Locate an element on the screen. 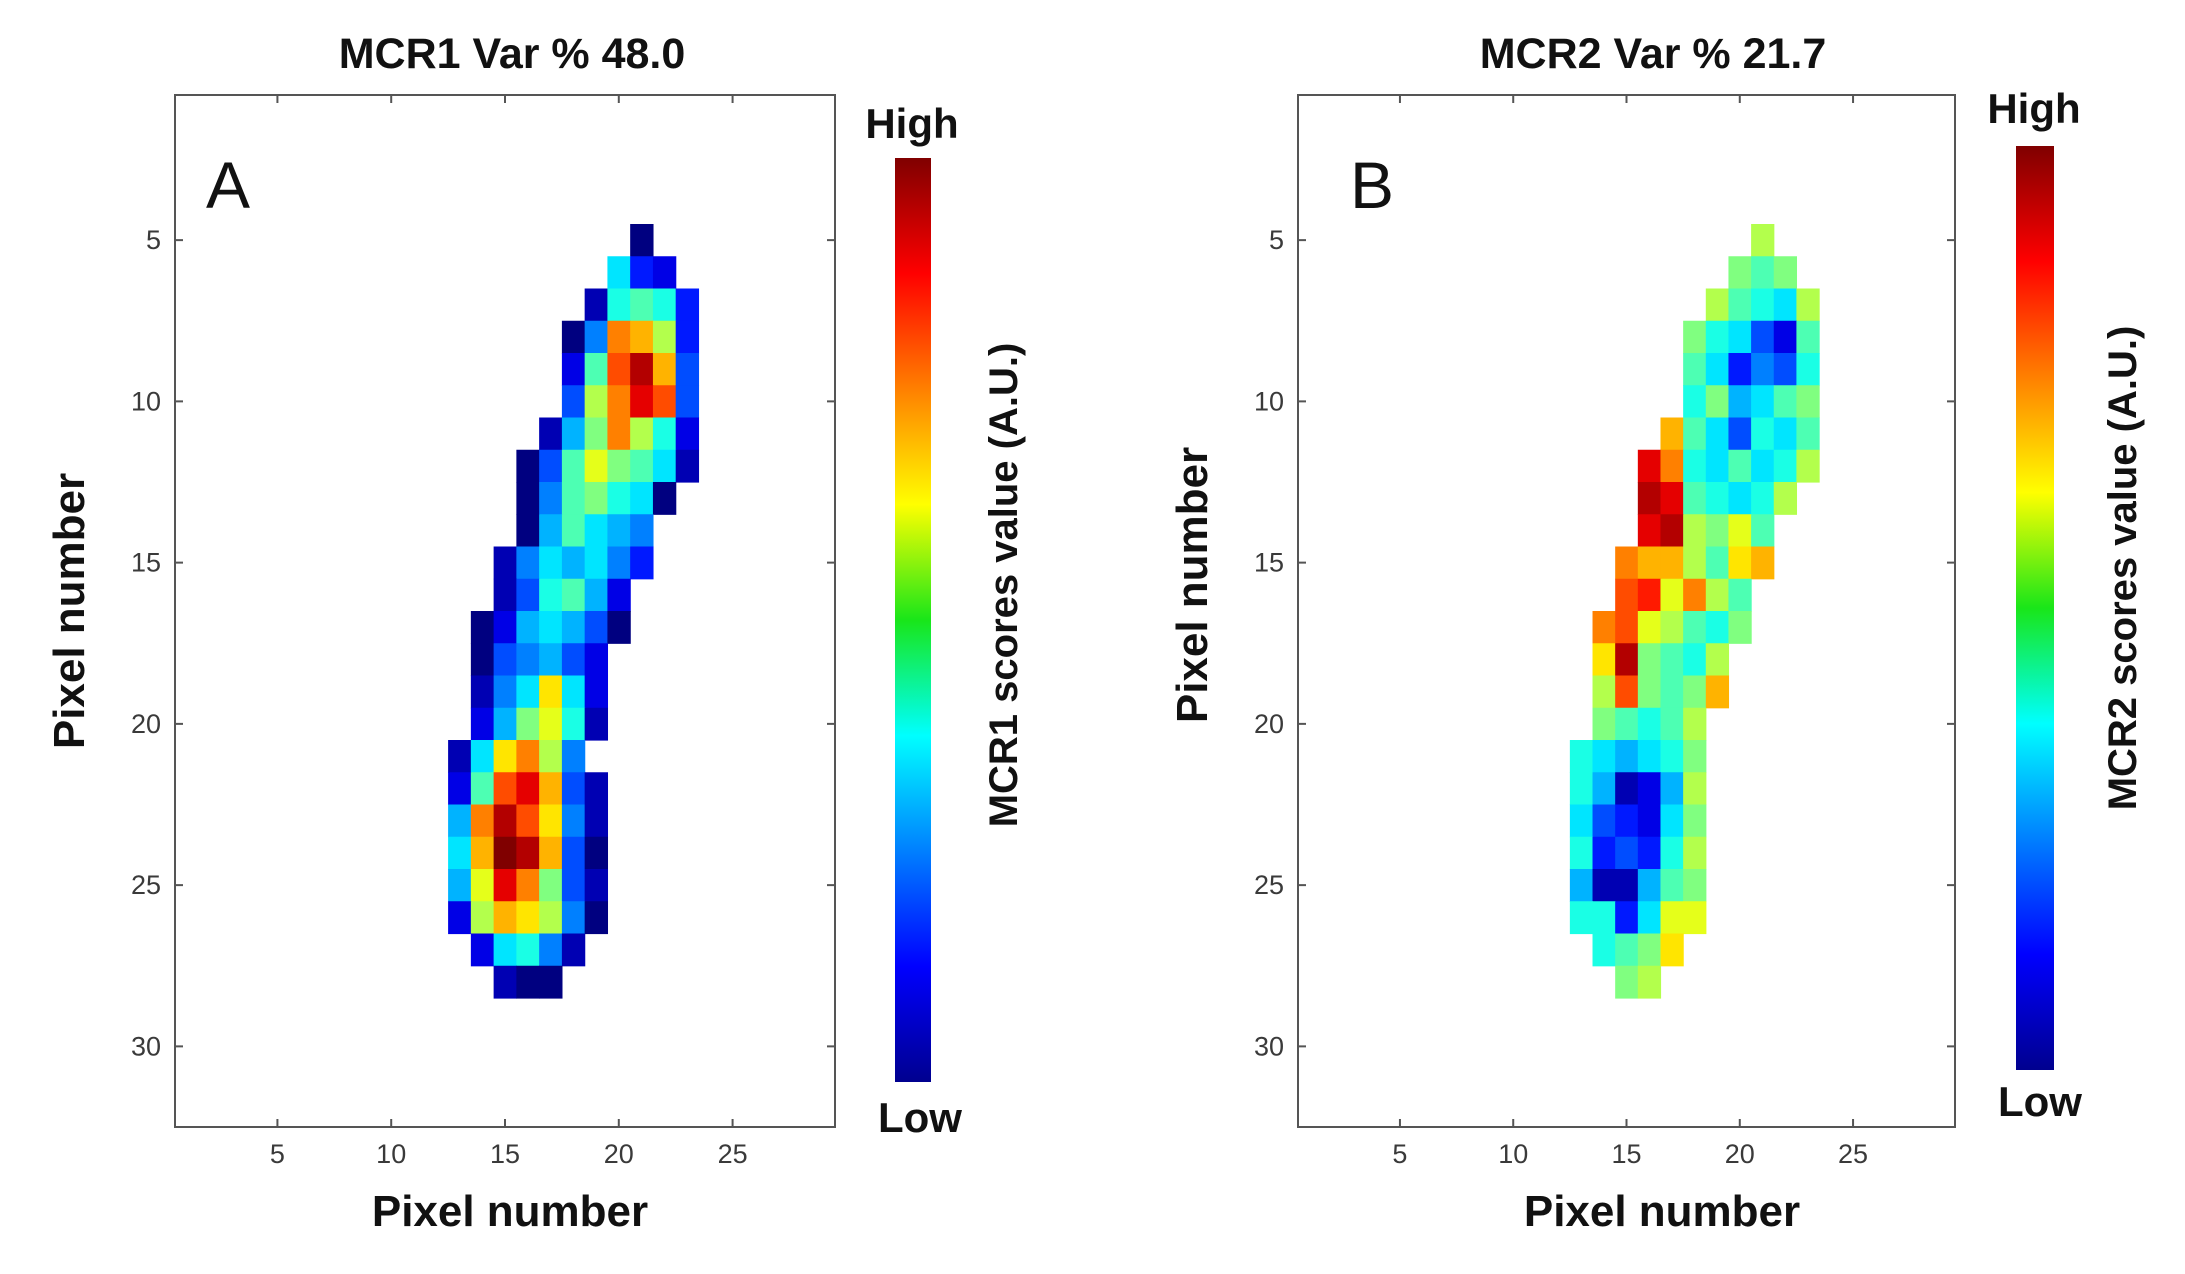  colorbar-label: MCR2 scores value (A.U.) is located at coordinates (2123, 568).